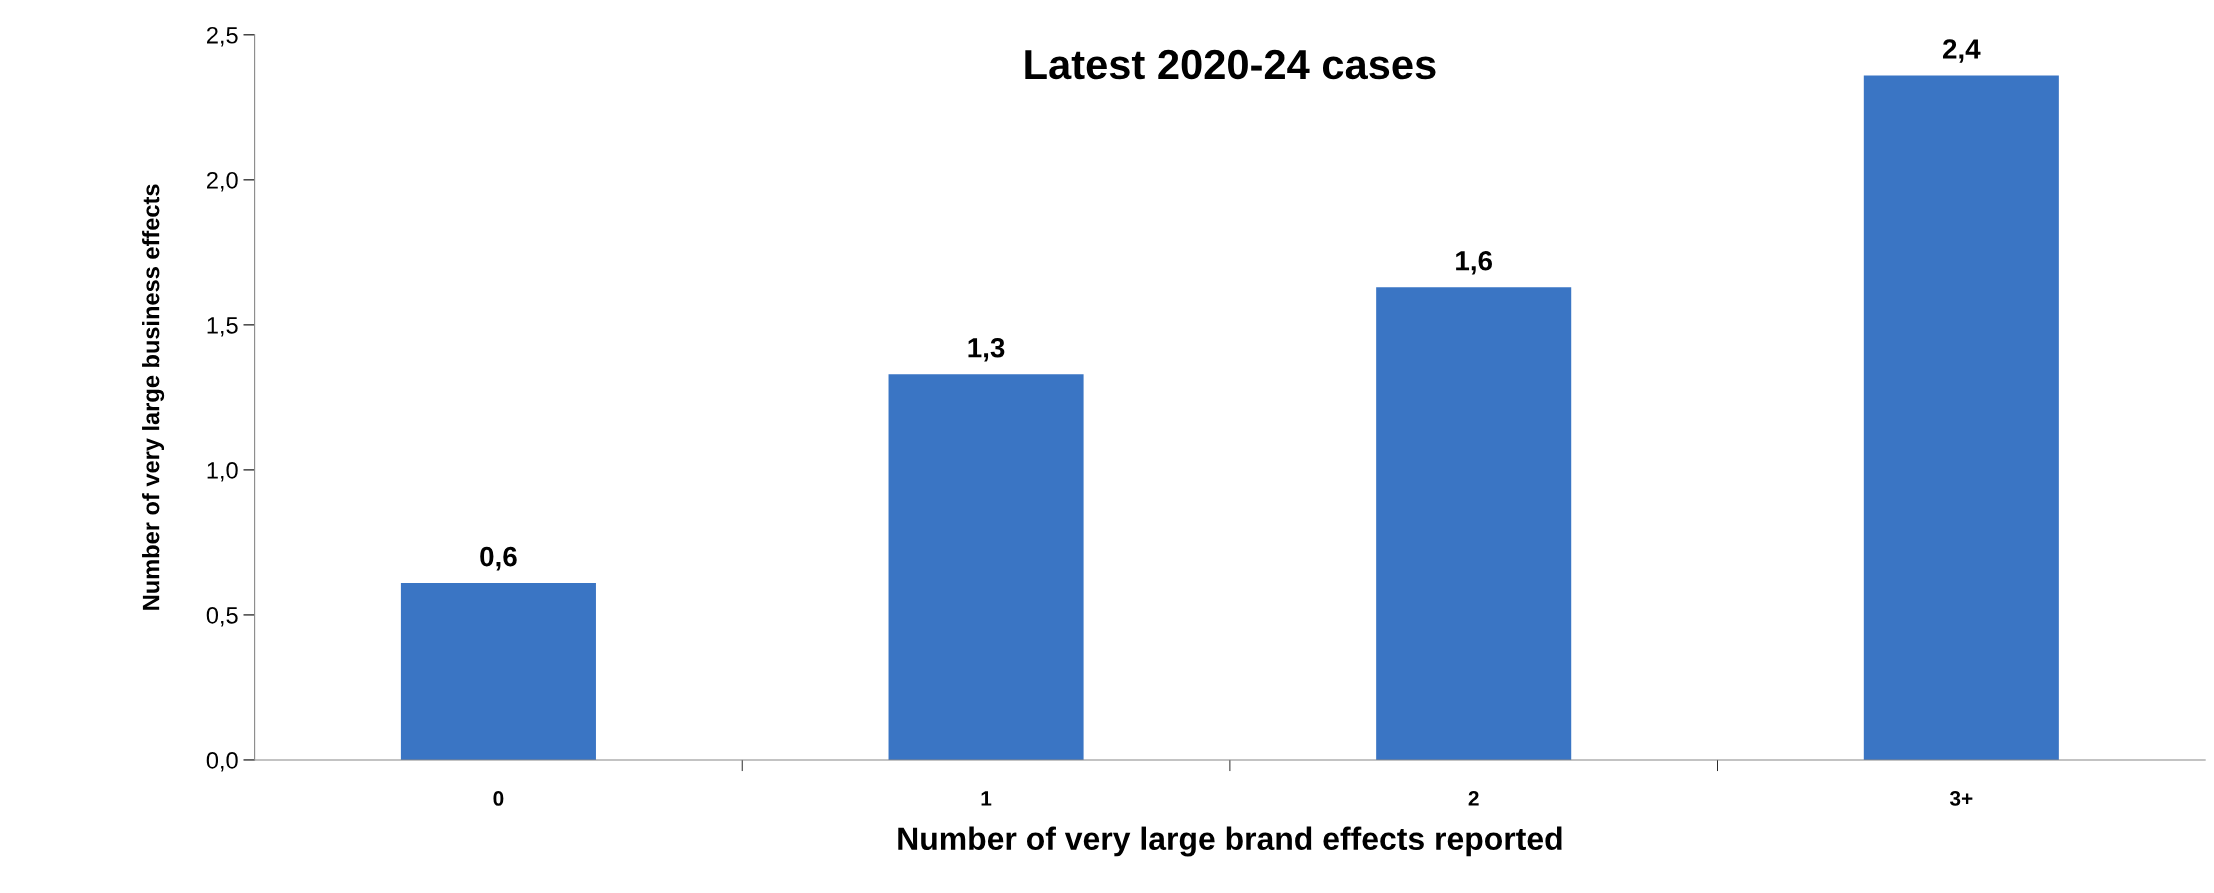  Describe the element at coordinates (222, 181) in the screenshot. I see `y-tick-label: 2,0` at that location.